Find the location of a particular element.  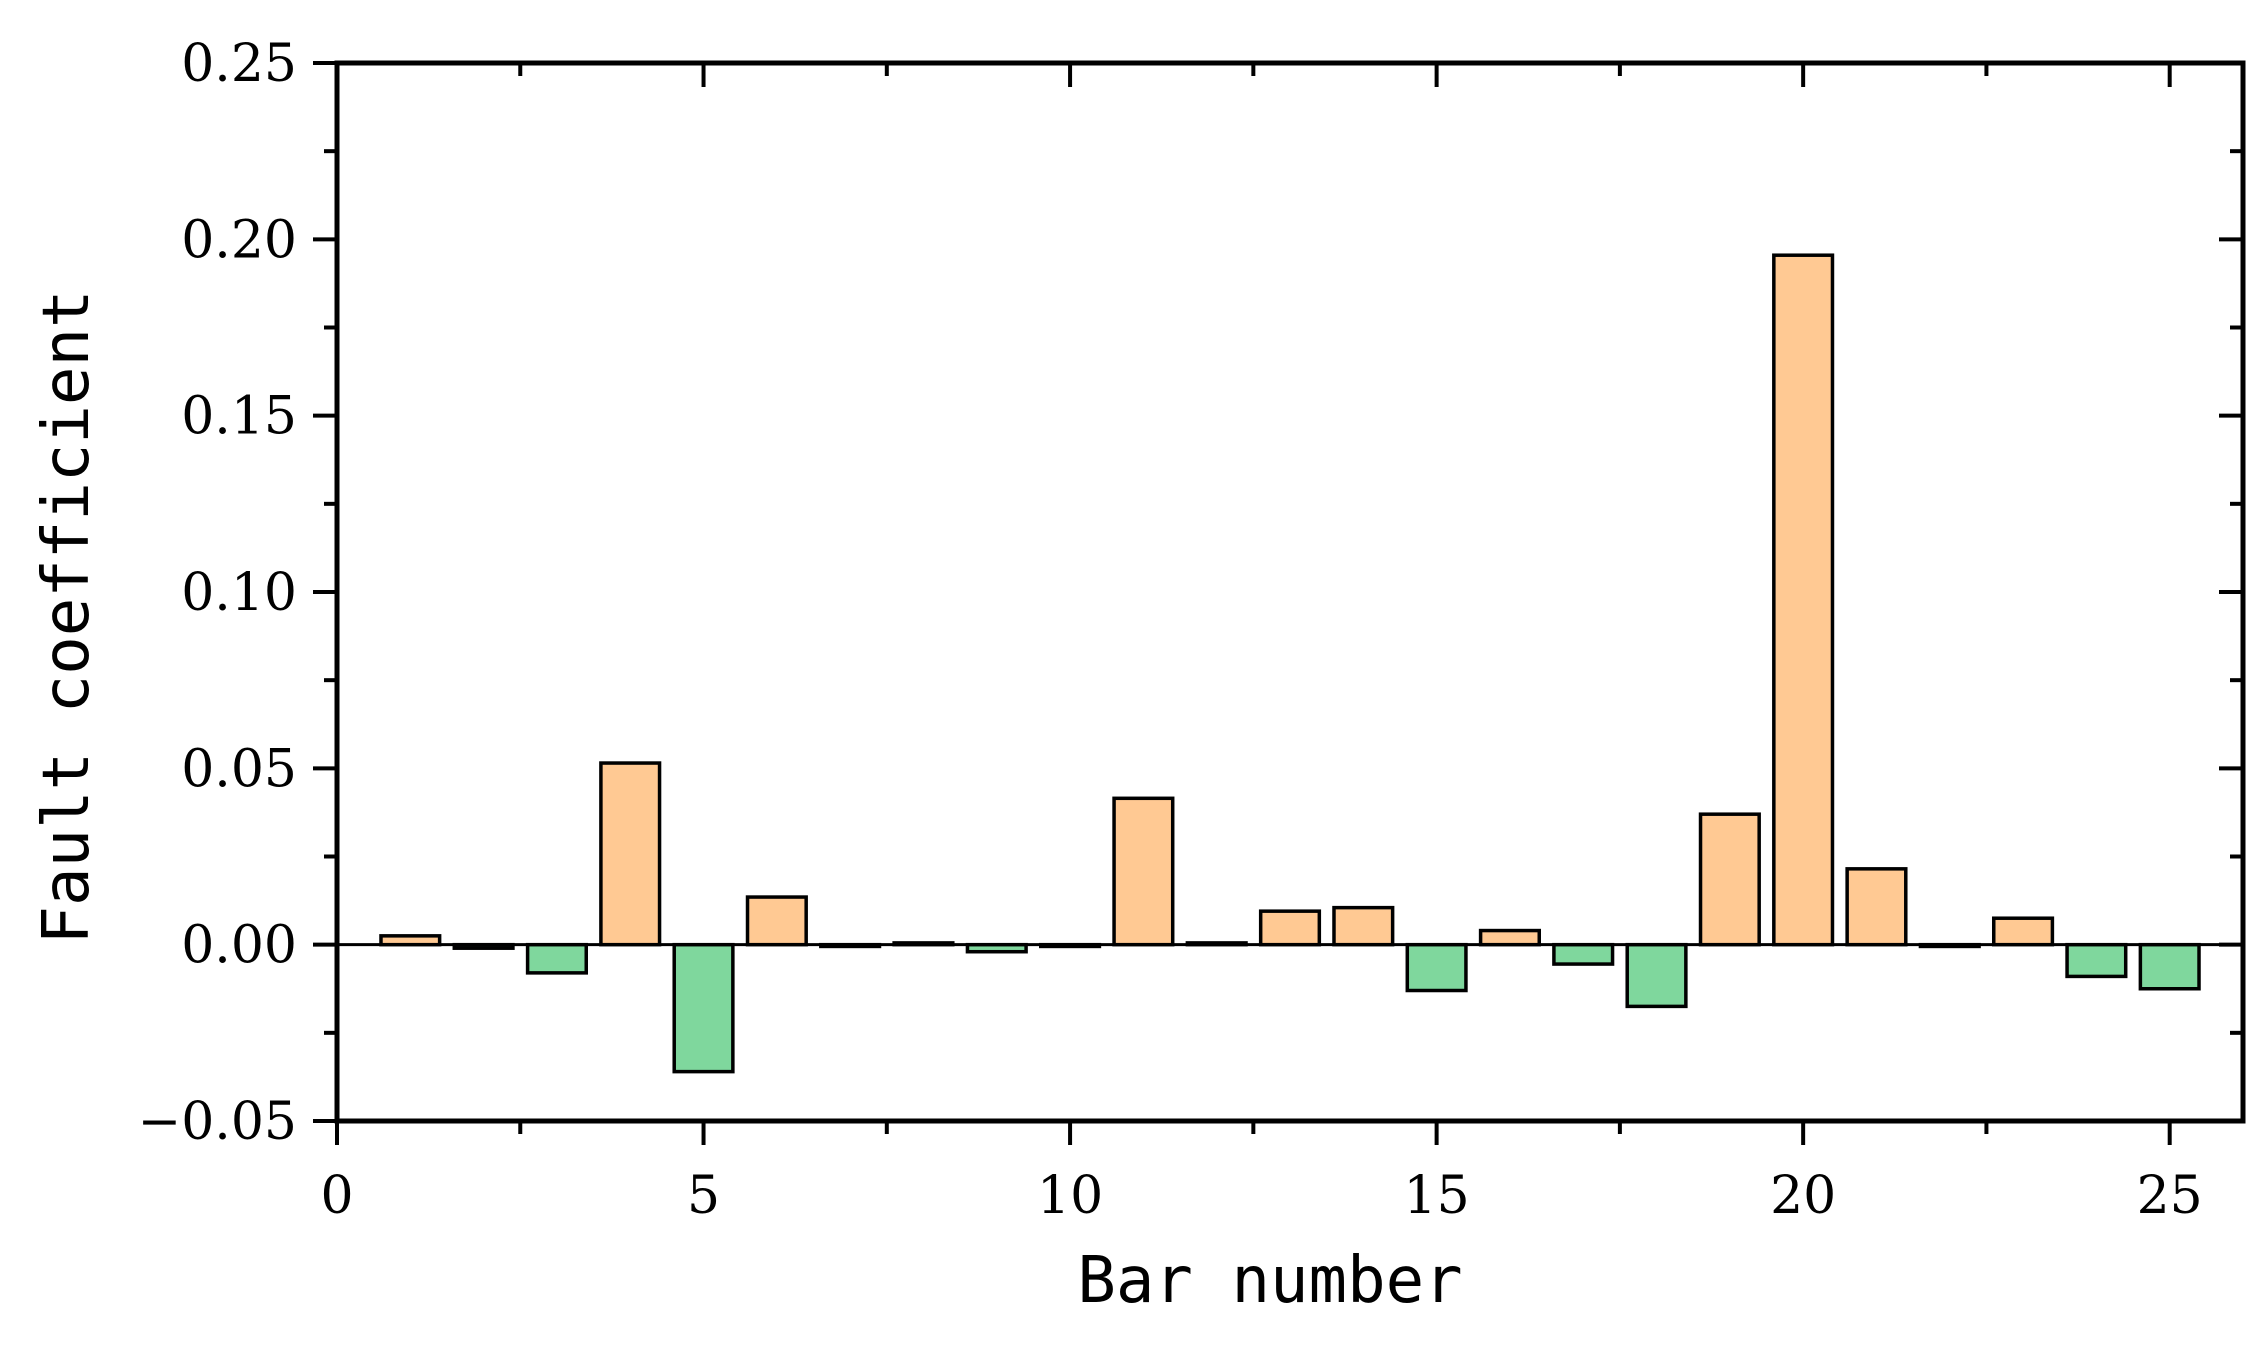

x-tick-label: 25 is located at coordinates (2170, 1196).